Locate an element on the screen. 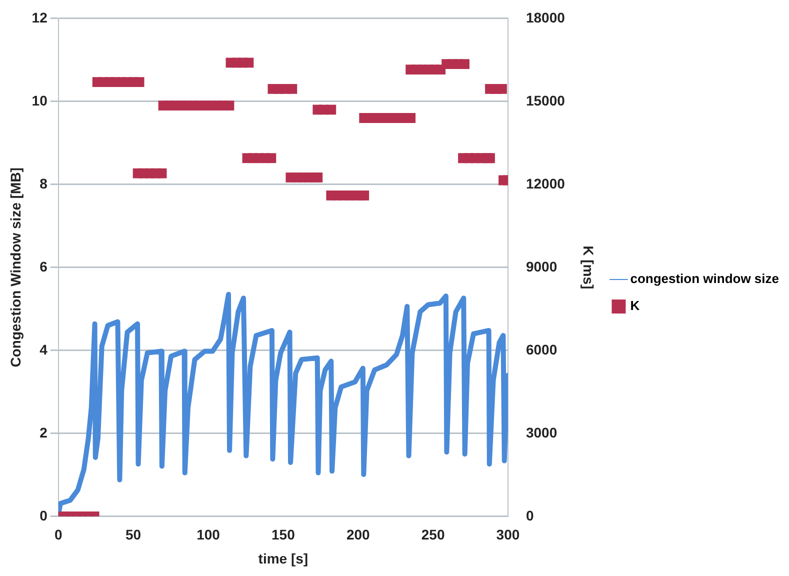 The image size is (789, 576). y2-tick-label: 9000 is located at coordinates (542, 266).